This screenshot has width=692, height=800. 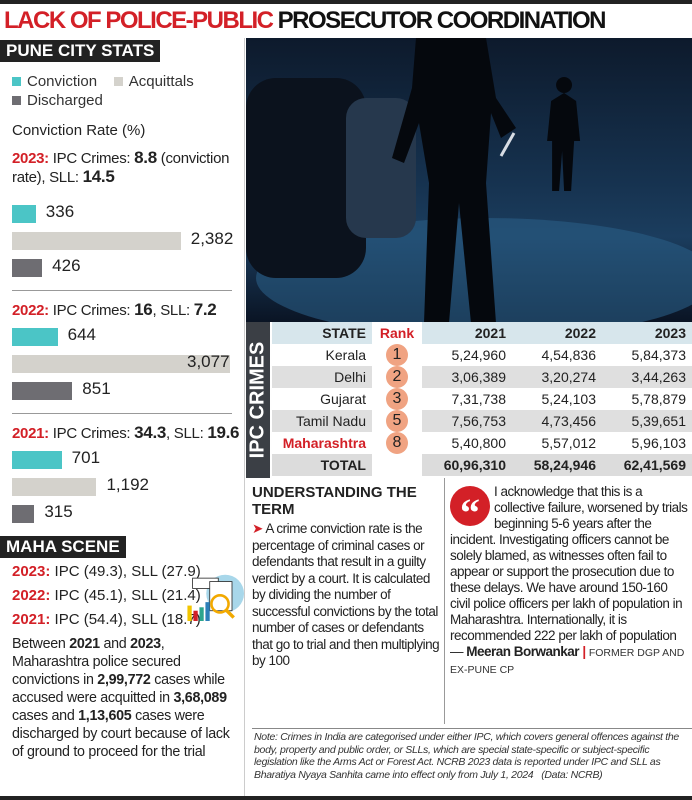 What do you see at coordinates (54, 81) in the screenshot?
I see `legend-conviction: Conviction` at bounding box center [54, 81].